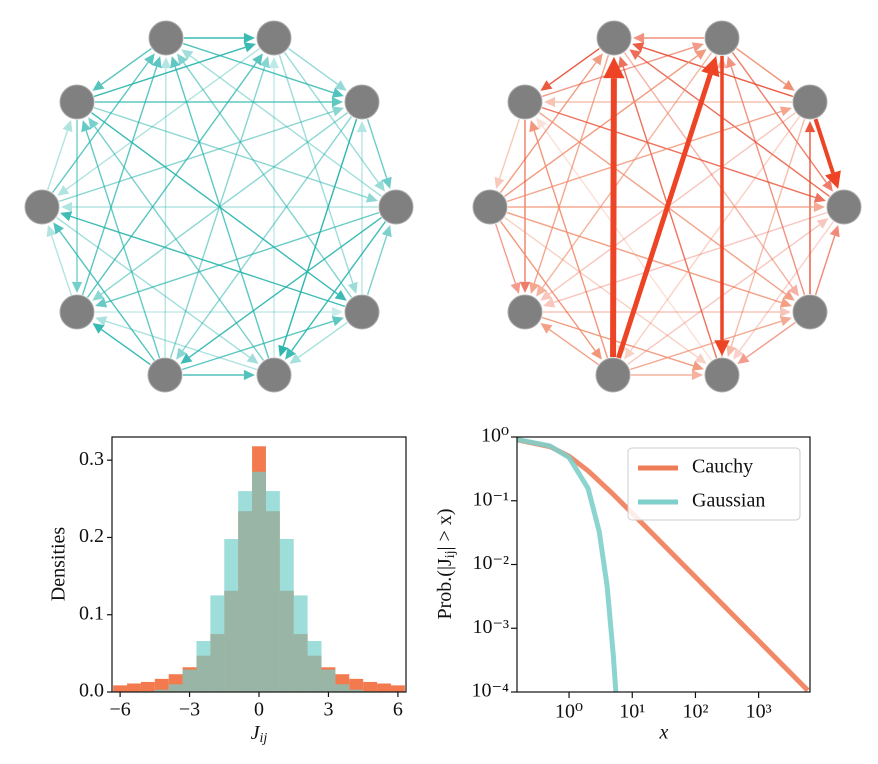 This screenshot has width=878, height=764. I want to click on x-tick-label: 3, so click(328, 710).